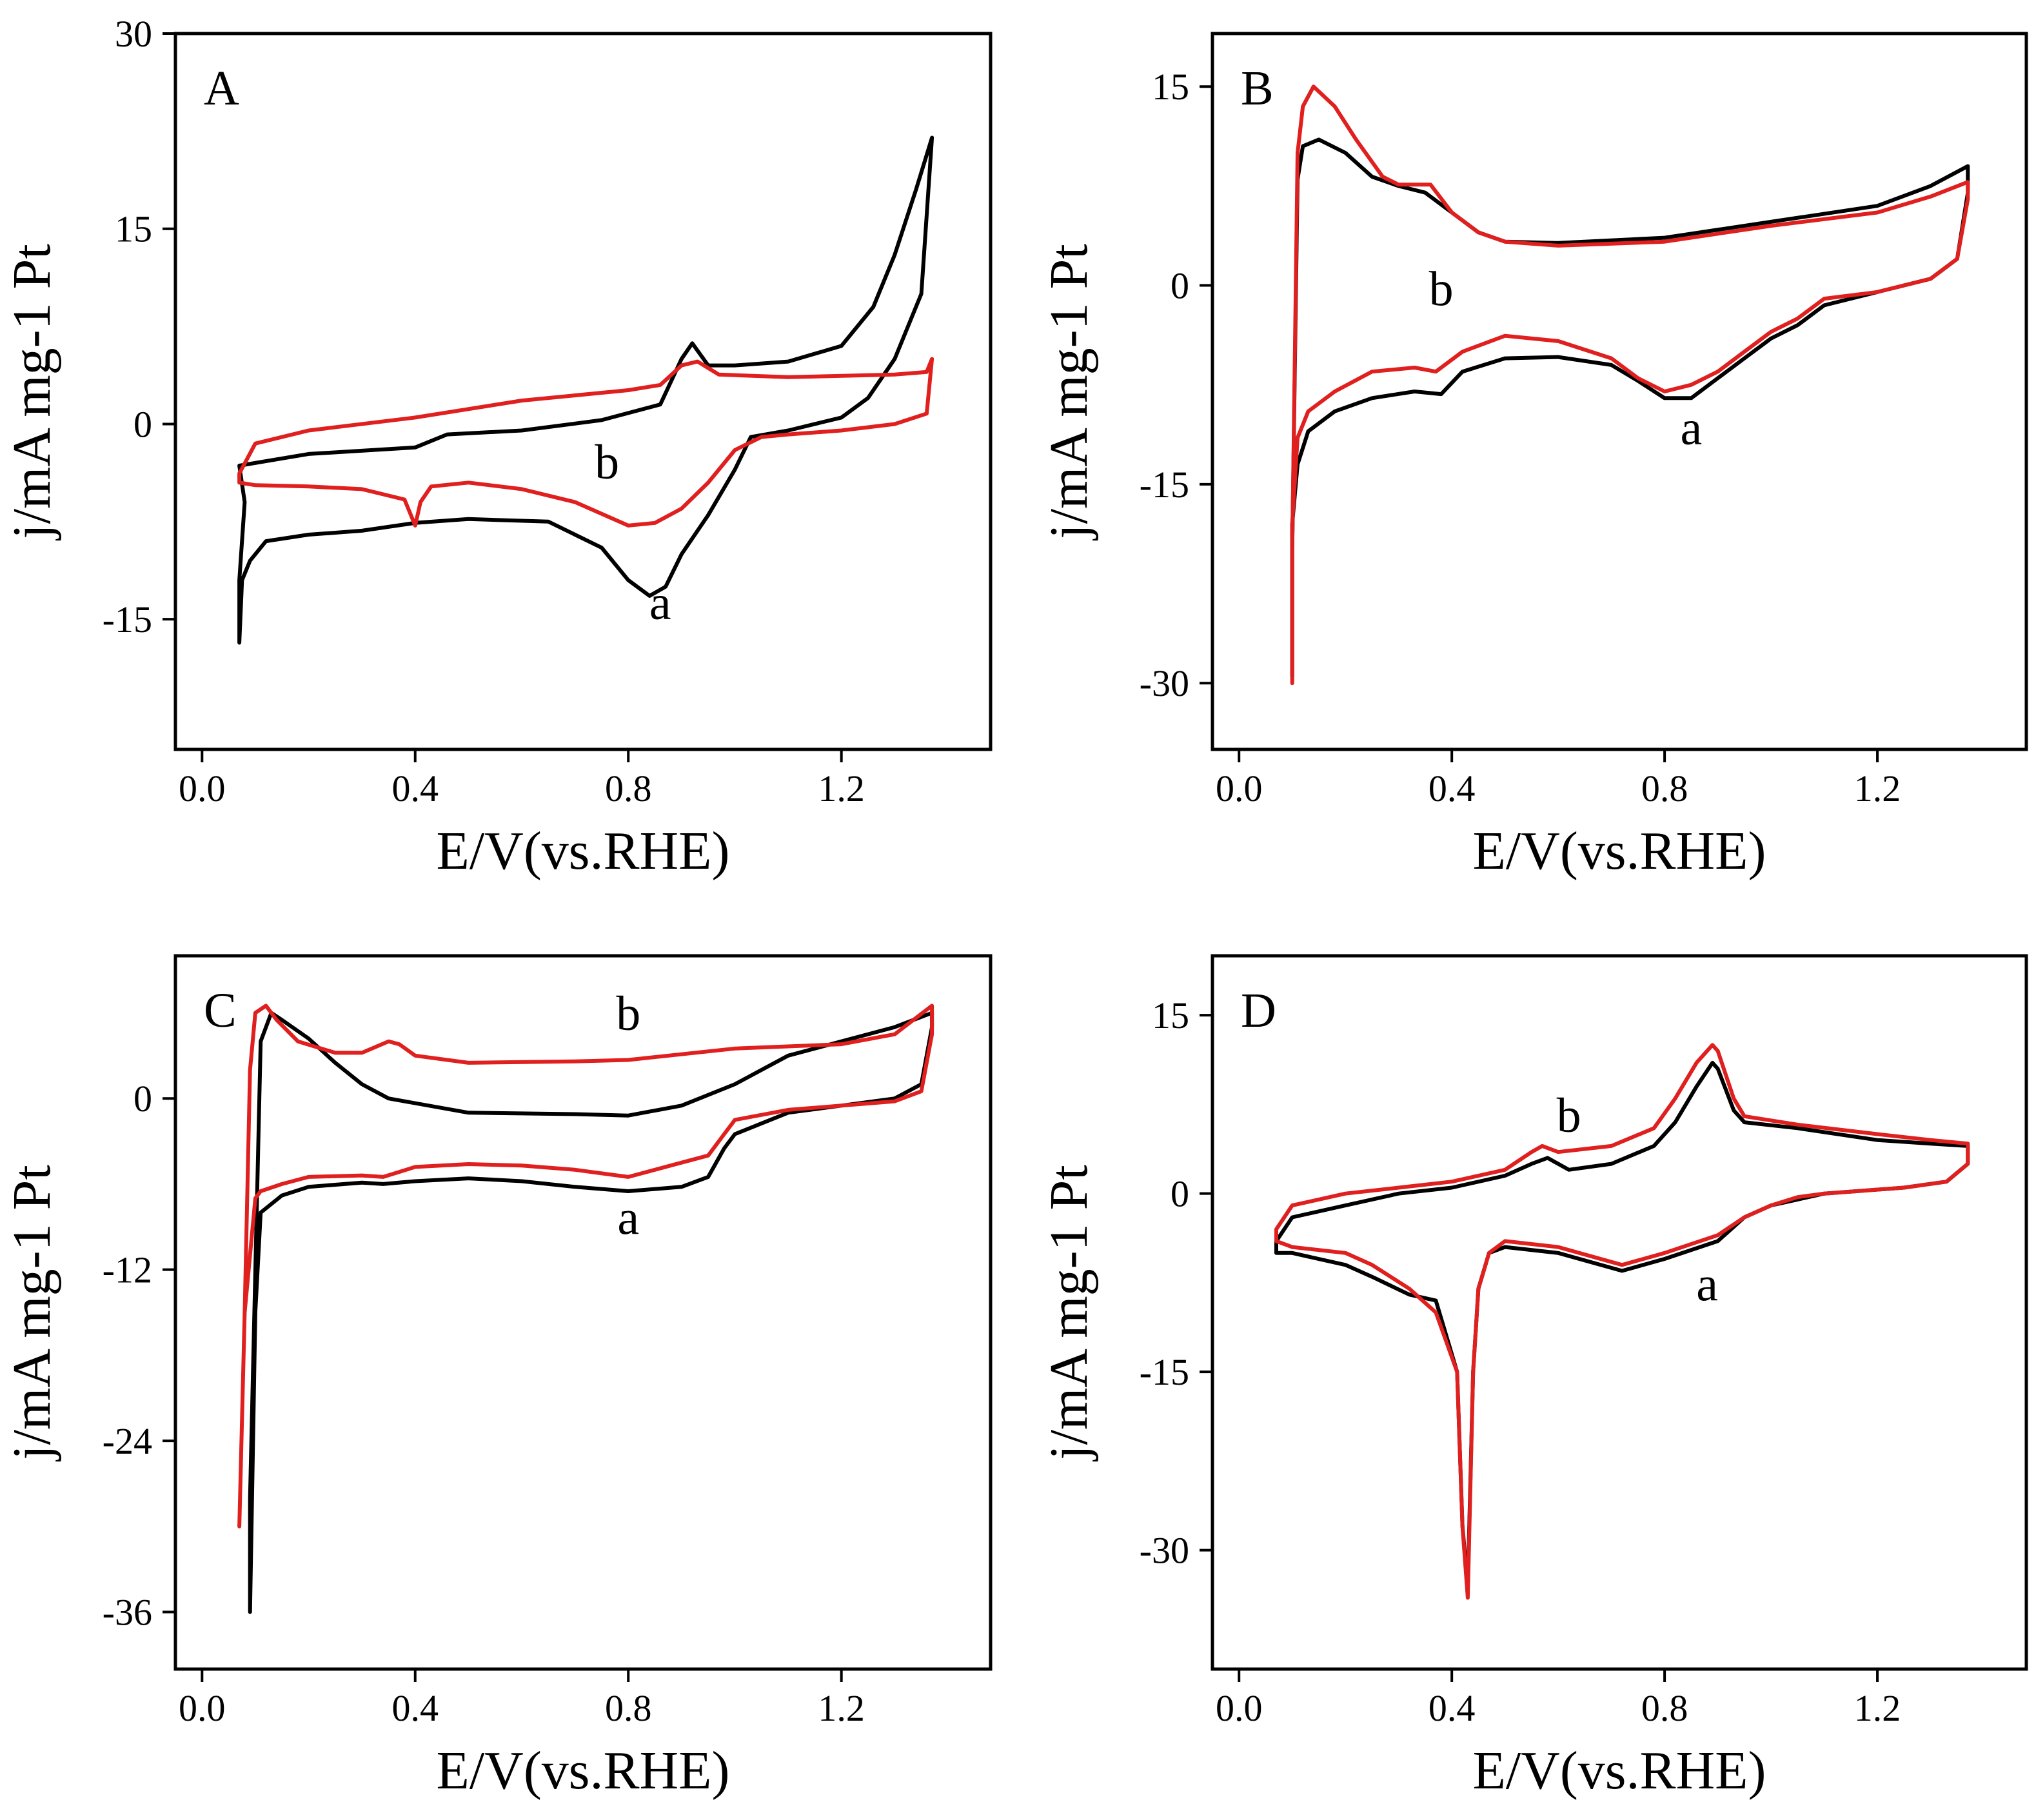 This screenshot has height=1820, width=2036. Describe the element at coordinates (128, 619) in the screenshot. I see `y-tick-label-a-0: -15` at that location.